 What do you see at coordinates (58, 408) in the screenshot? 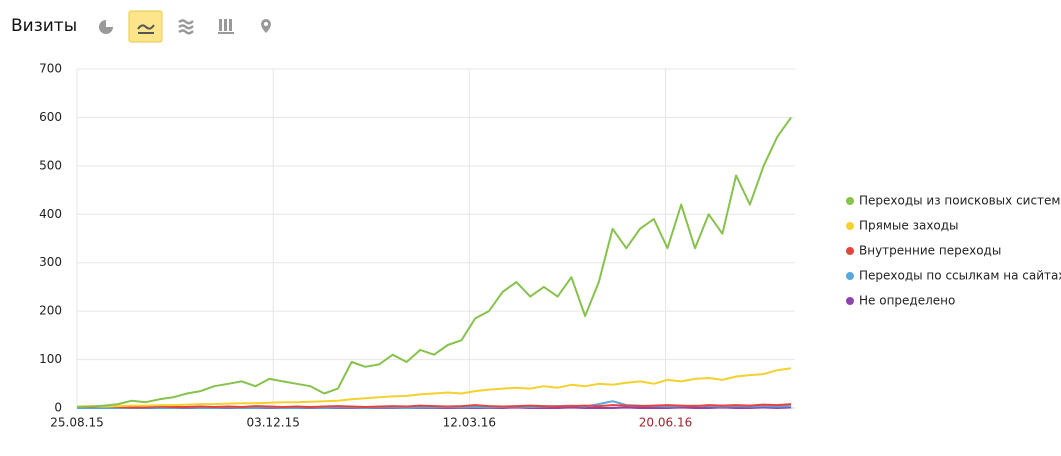
I see `y-tick-label: 0` at bounding box center [58, 408].